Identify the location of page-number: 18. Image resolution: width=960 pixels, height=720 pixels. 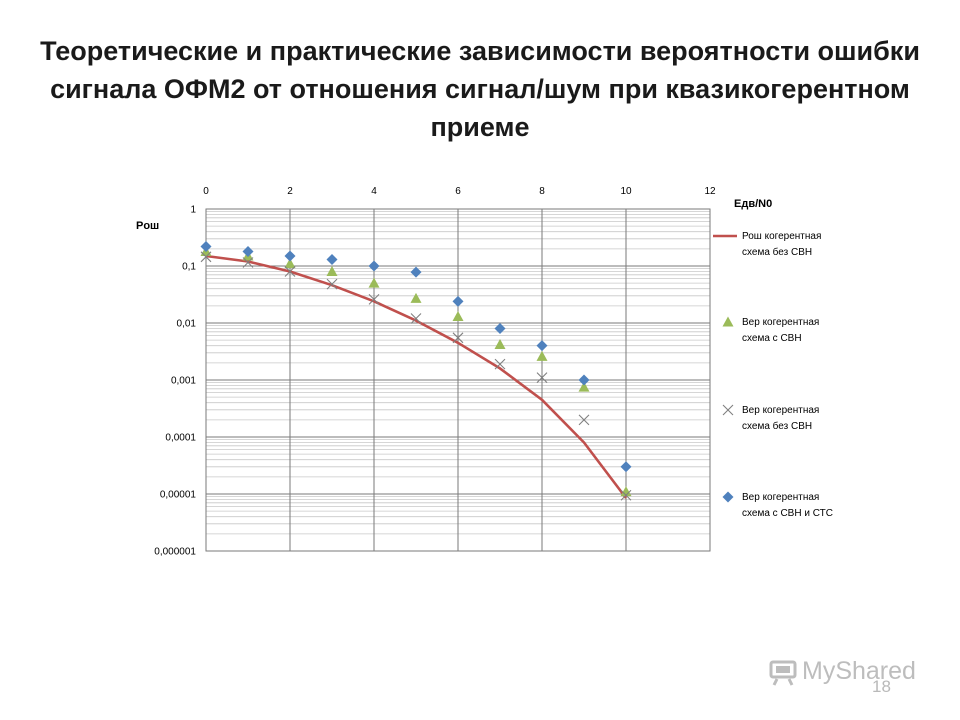
(881, 686).